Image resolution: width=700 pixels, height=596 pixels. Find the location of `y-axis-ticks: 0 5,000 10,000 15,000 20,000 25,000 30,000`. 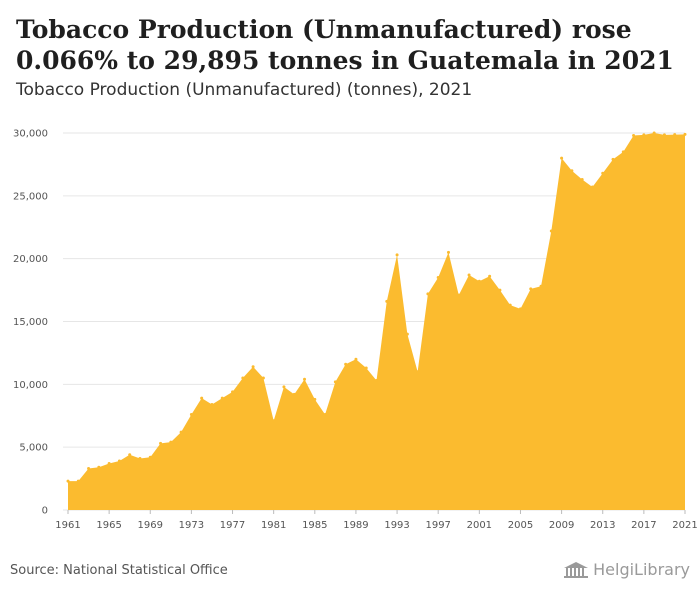

y-axis-ticks: 0 5,000 10,000 15,000 20,000 25,000 30,000 is located at coordinates (30, 323).